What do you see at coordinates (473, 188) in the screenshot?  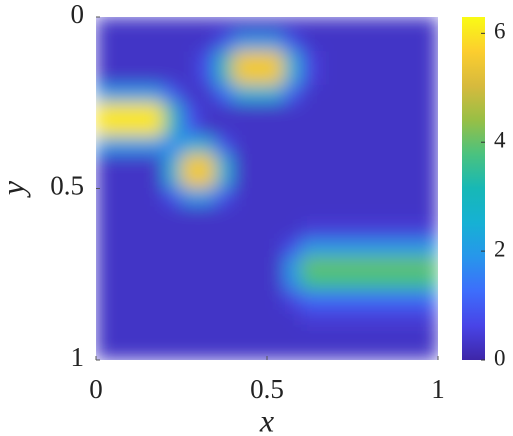 I see `colorbar` at bounding box center [473, 188].